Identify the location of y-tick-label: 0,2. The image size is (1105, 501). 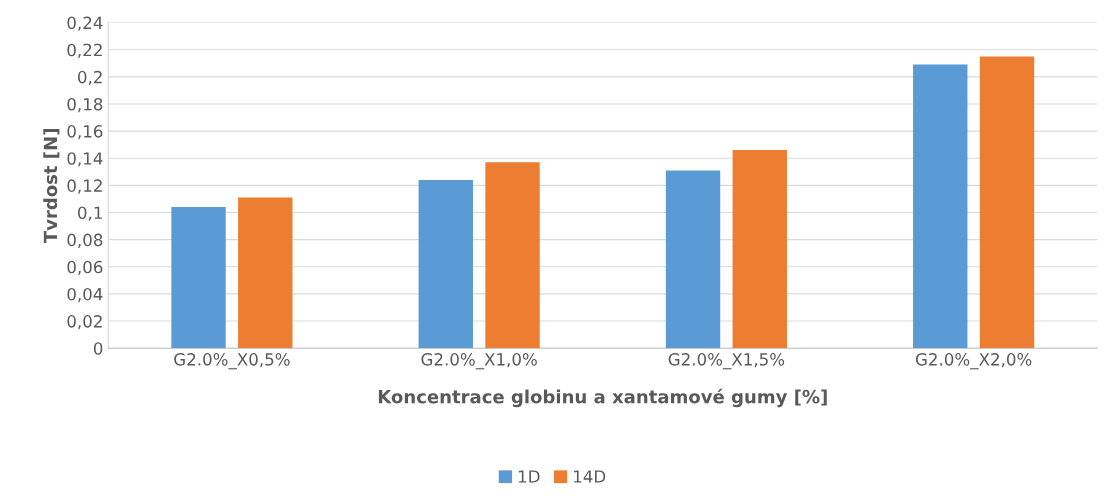
(90, 78).